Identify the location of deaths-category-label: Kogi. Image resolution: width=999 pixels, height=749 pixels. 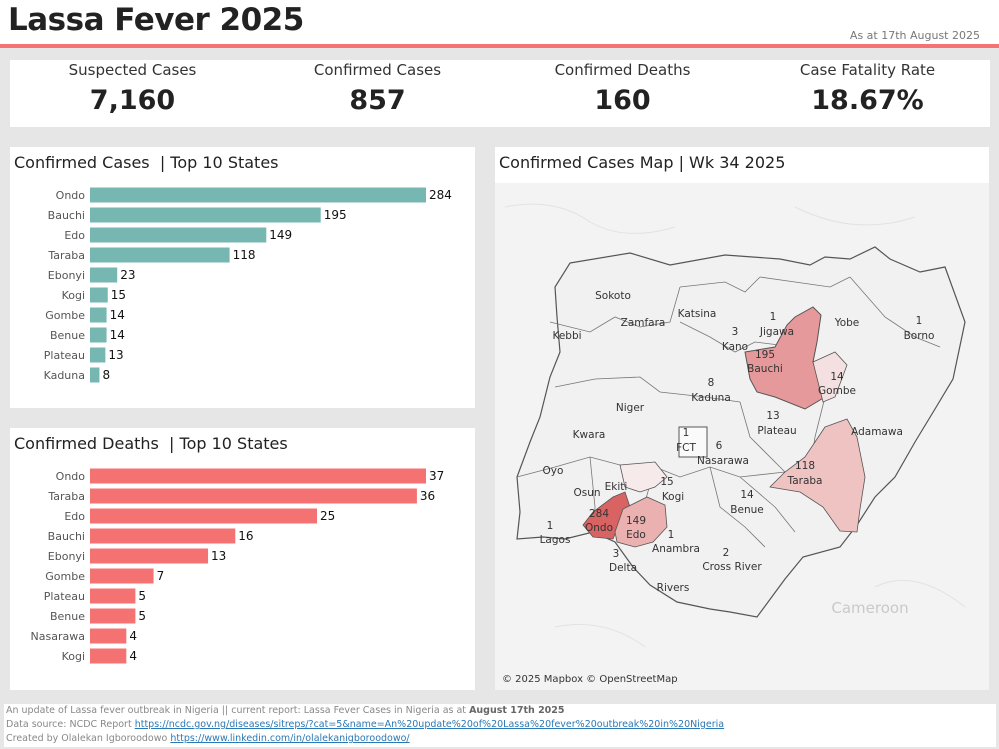
(73, 656).